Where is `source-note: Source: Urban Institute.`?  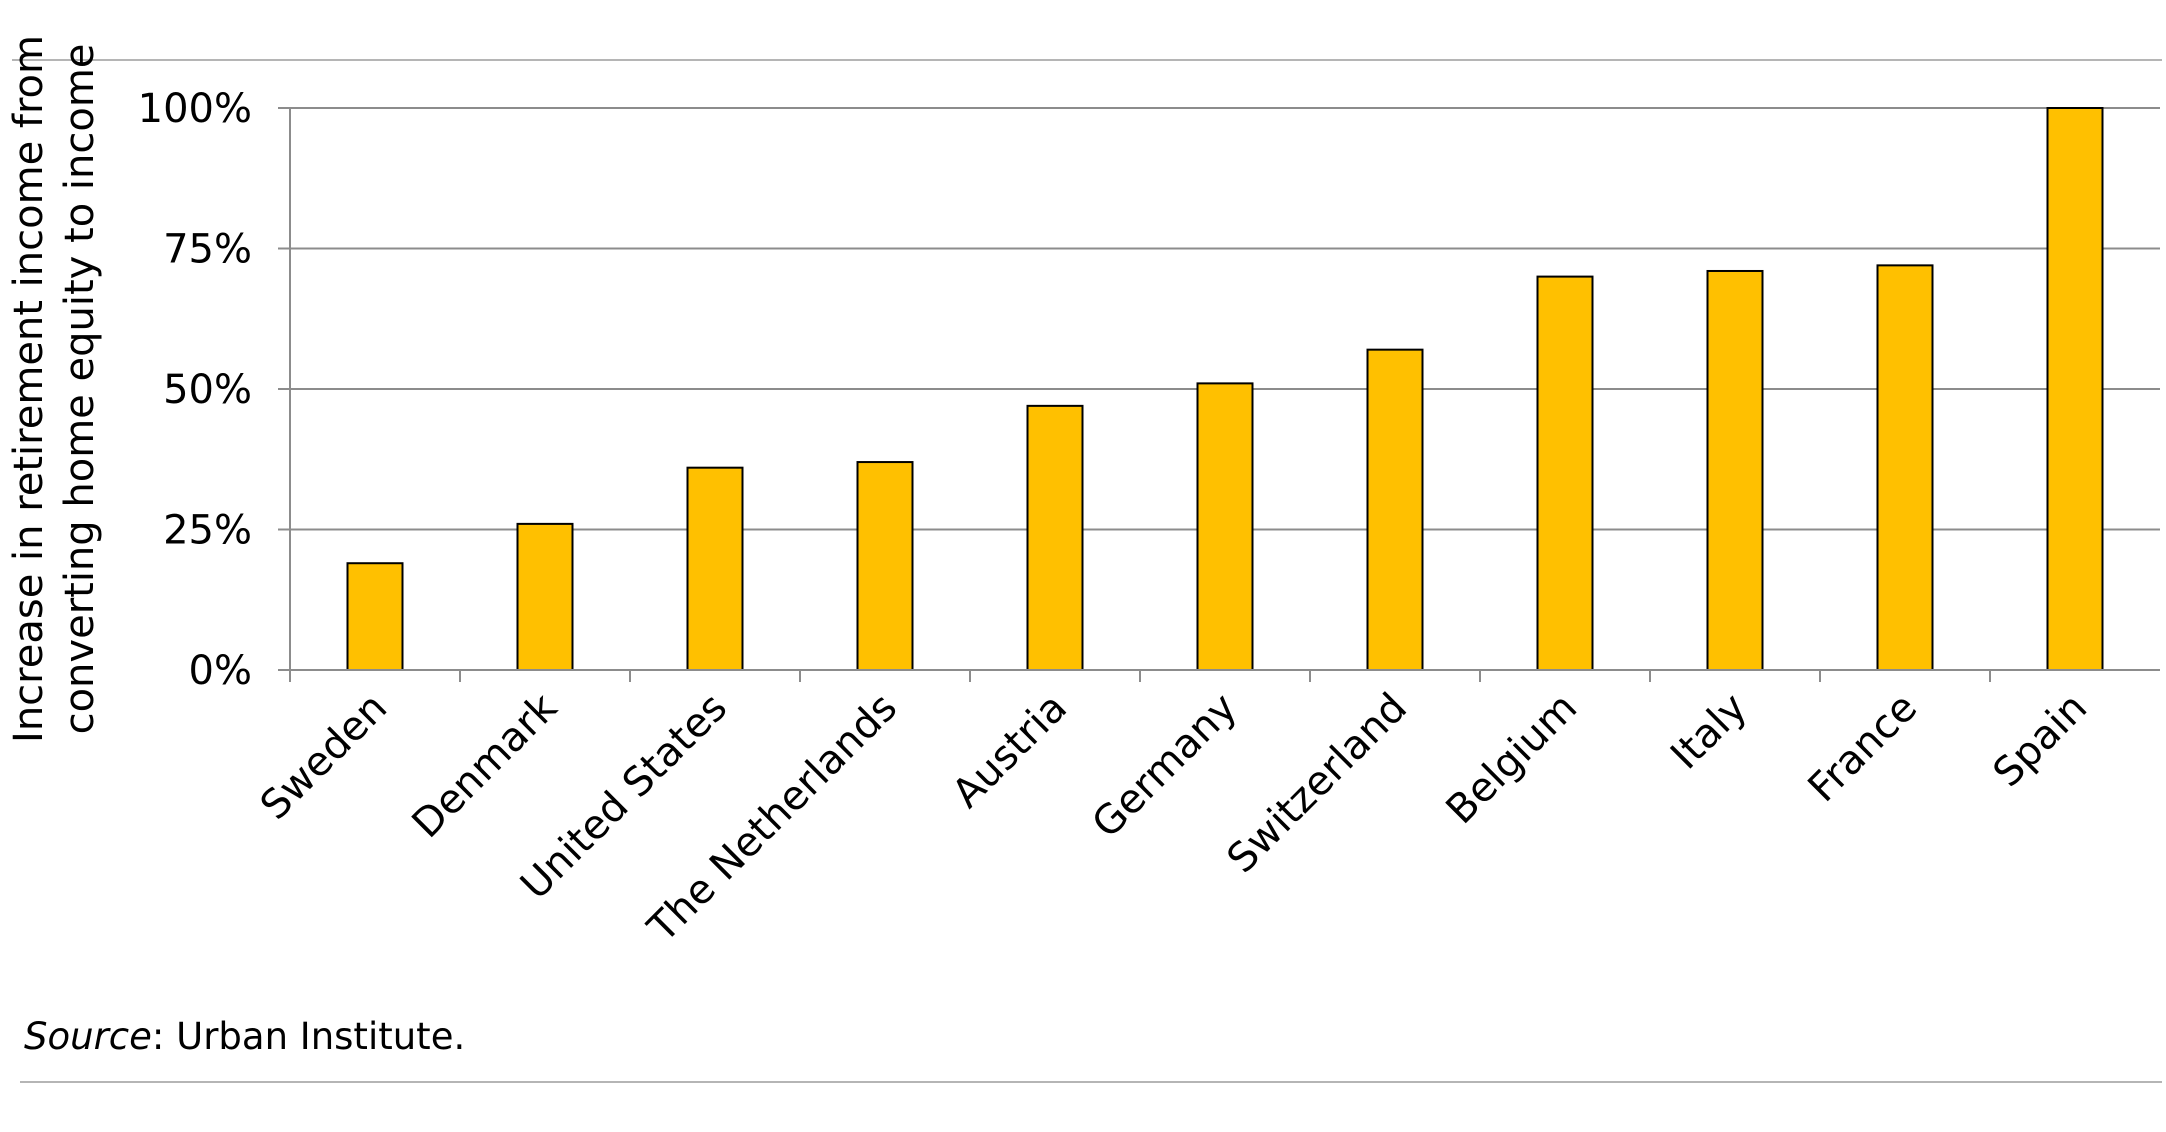 source-note: Source: Urban Institute. is located at coordinates (244, 1036).